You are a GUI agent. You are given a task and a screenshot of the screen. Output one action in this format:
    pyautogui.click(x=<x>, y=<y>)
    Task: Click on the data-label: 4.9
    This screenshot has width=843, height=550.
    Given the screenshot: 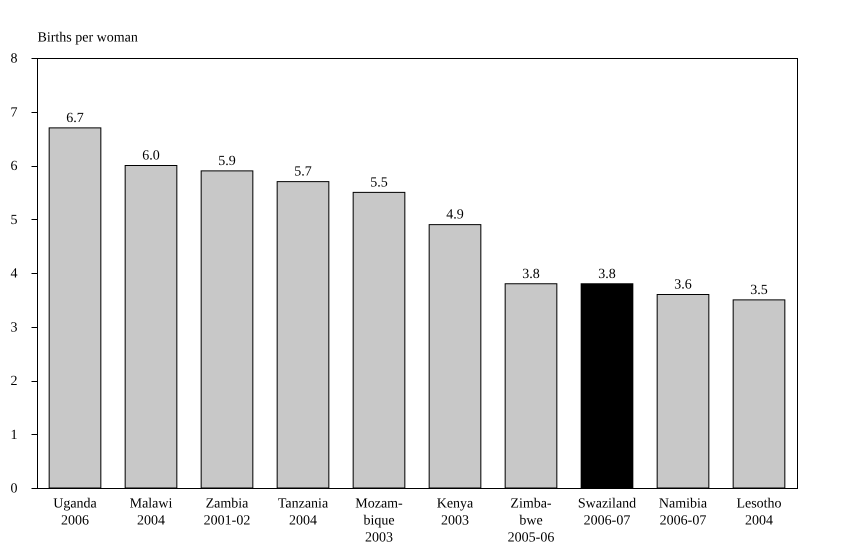 What is the action you would take?
    pyautogui.click(x=455, y=215)
    